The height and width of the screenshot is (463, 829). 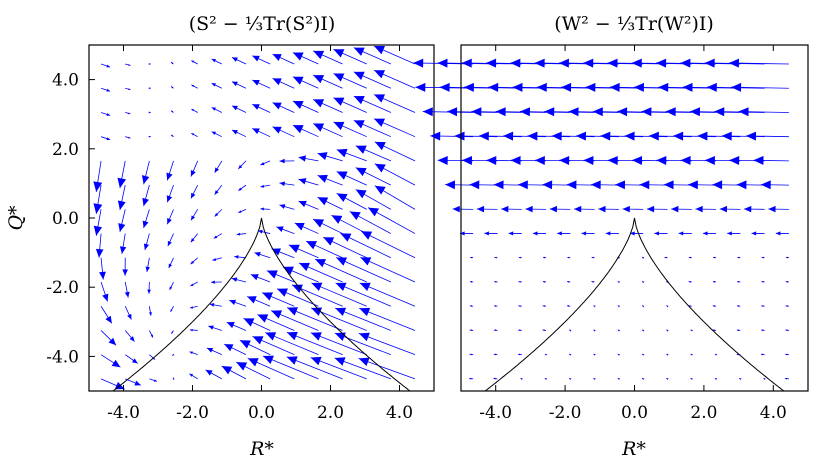 I want to click on y-axis-label: Q*, so click(x=16, y=218).